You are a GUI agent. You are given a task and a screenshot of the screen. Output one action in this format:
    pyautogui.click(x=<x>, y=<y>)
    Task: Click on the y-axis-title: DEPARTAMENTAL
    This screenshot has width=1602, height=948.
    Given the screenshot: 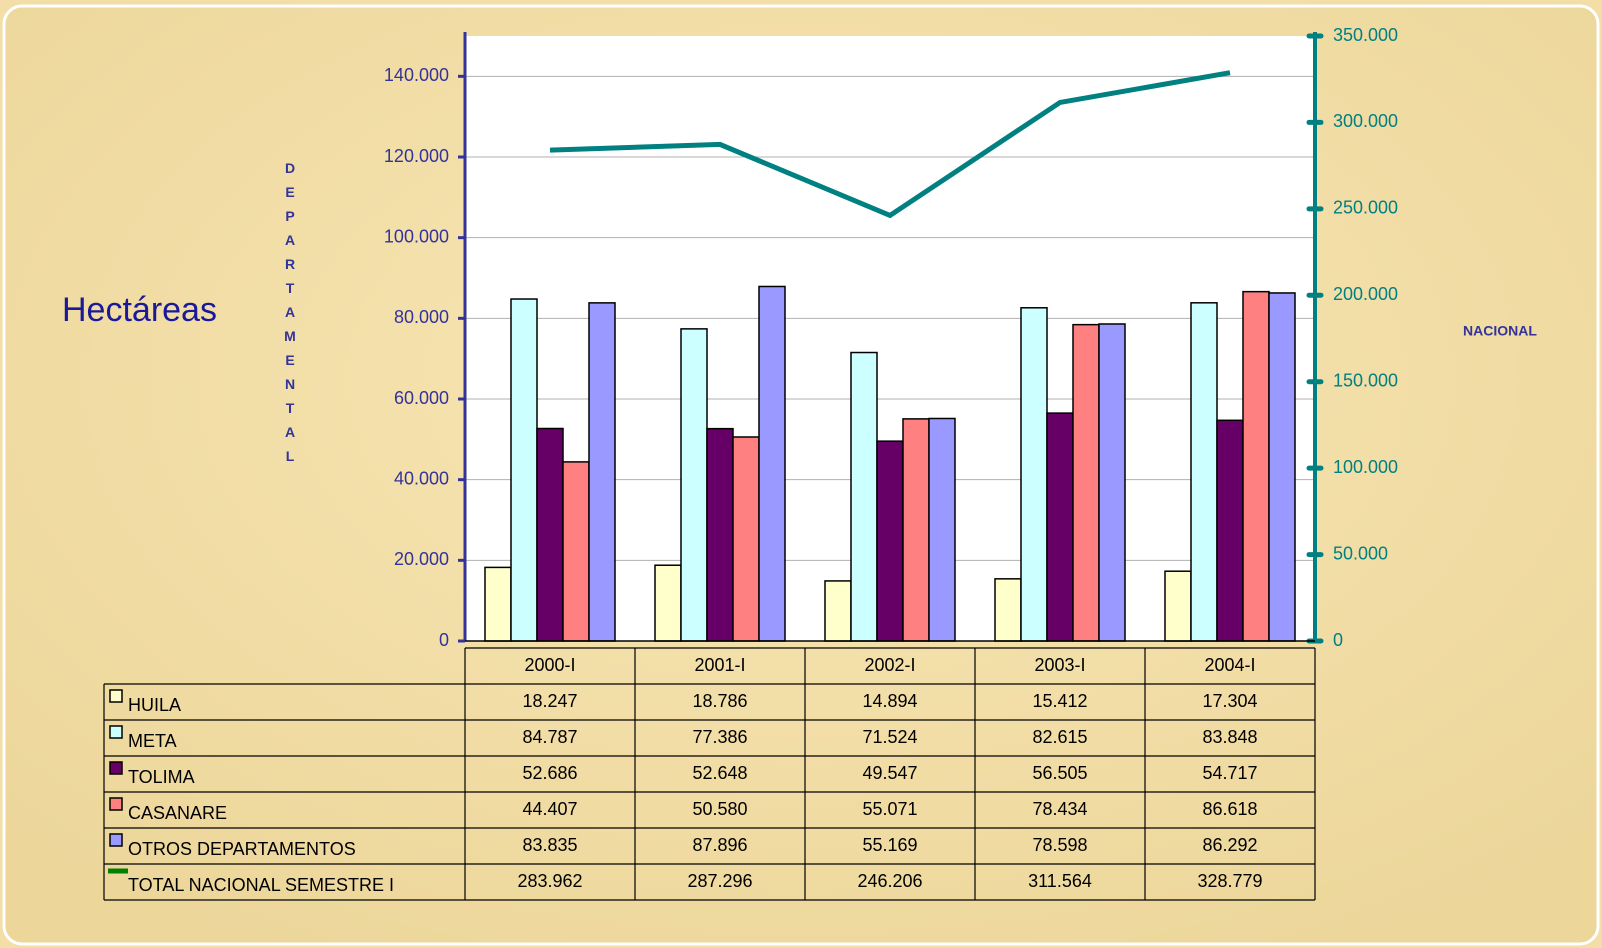 What is the action you would take?
    pyautogui.click(x=290, y=316)
    